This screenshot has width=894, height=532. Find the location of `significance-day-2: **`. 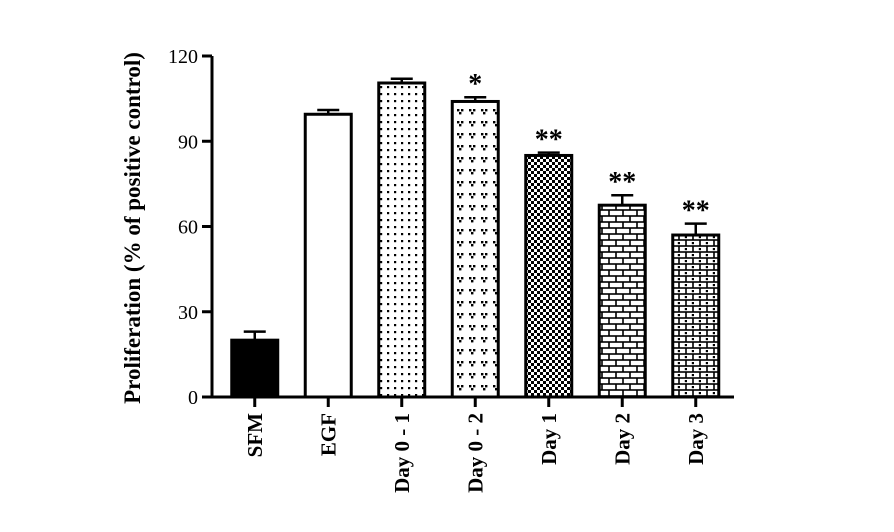

significance-day-2: ** is located at coordinates (622, 182).